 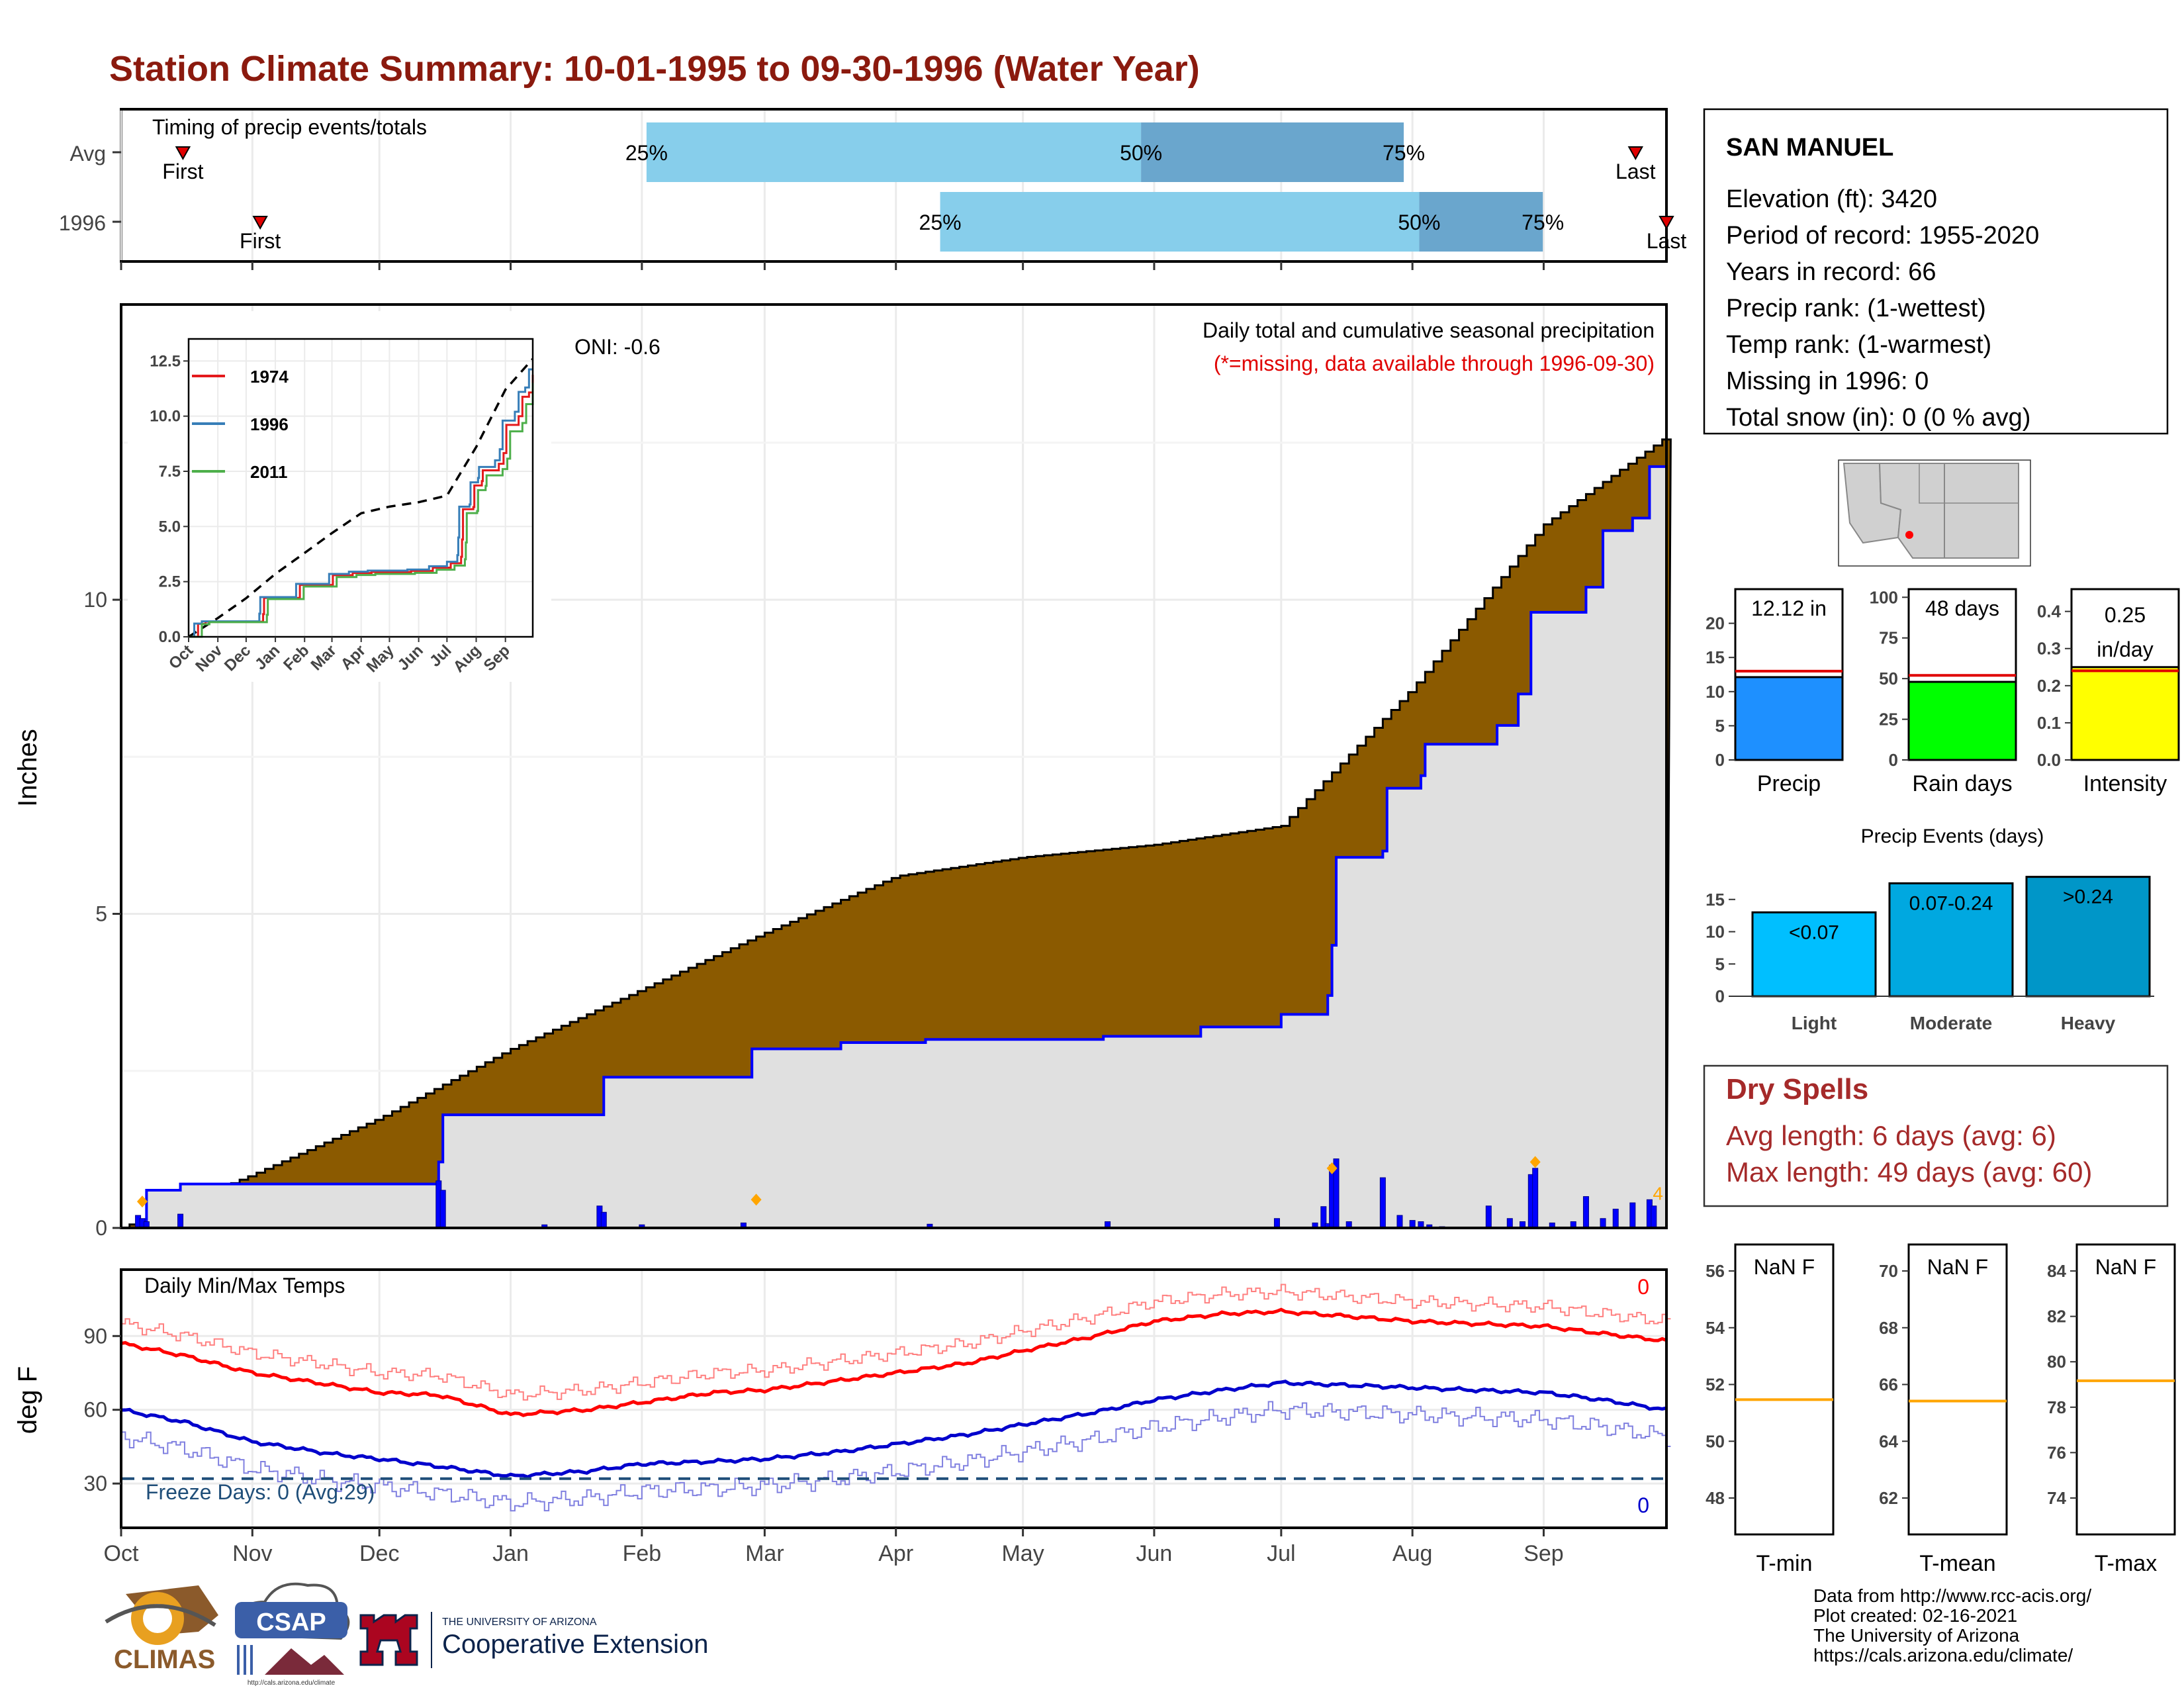 I want to click on summary-bar-tick-label: 25, so click(x=1888, y=719).